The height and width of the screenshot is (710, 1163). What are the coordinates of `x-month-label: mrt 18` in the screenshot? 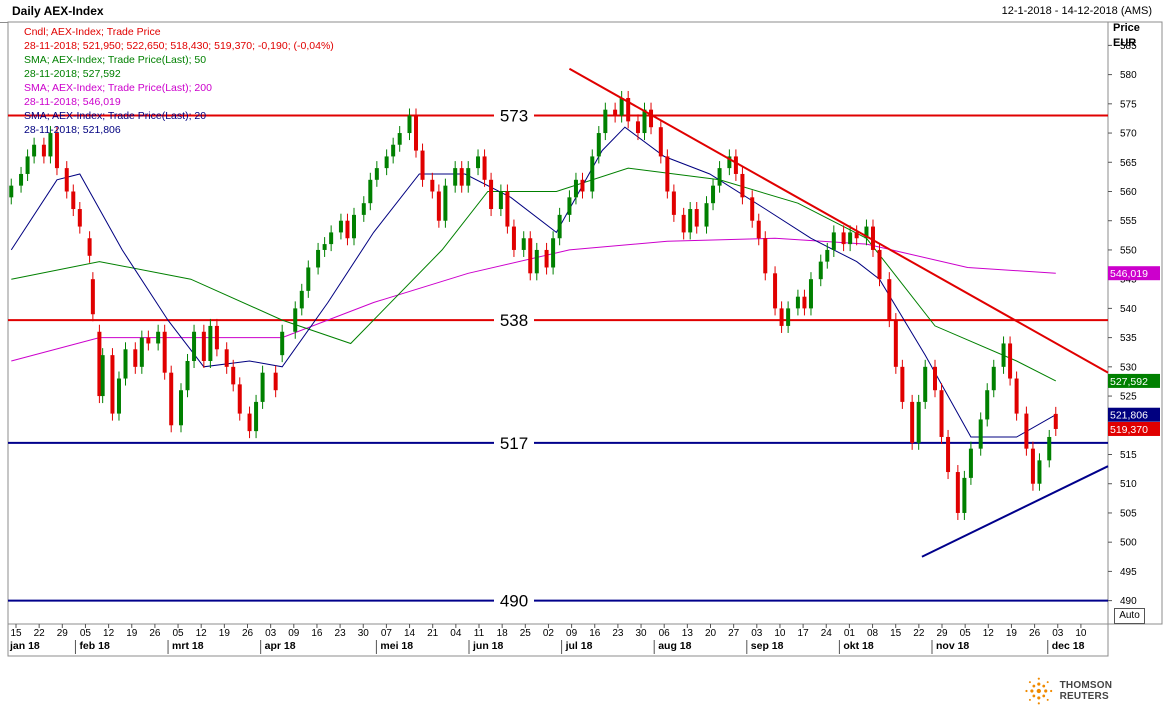 It's located at (188, 646).